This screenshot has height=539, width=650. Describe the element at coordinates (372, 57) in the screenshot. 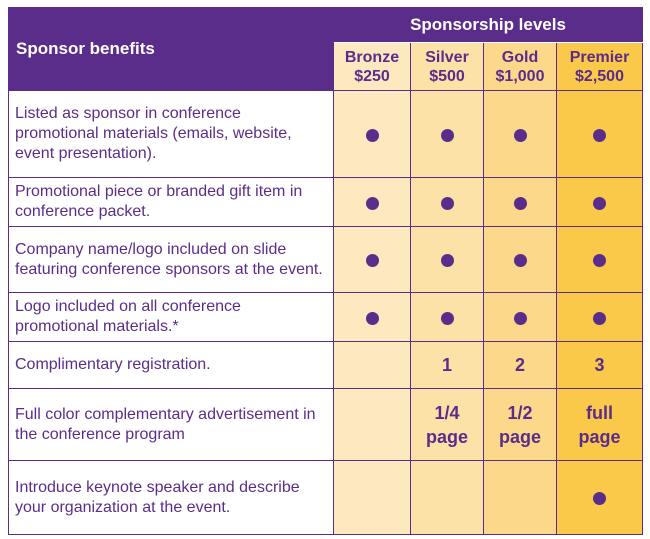

I see `level-name: Bronze` at that location.